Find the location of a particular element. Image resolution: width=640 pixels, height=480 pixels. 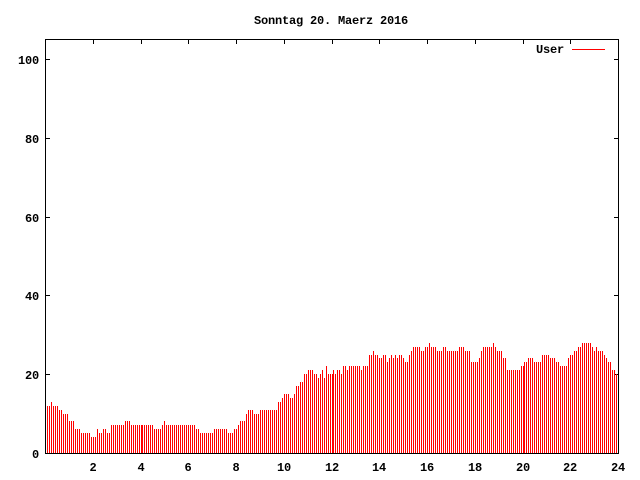

svg-text: 22 is located at coordinates (570, 468).